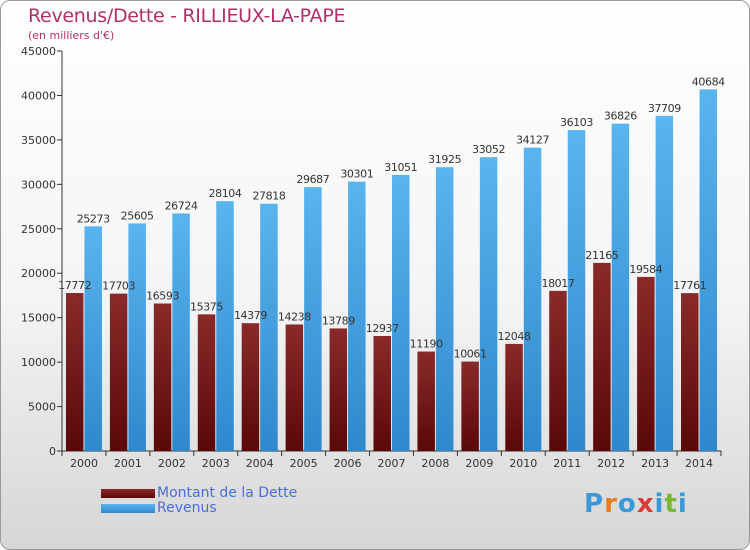 The height and width of the screenshot is (550, 750). Describe the element at coordinates (470, 354) in the screenshot. I see `debt-value-label: 10061` at that location.